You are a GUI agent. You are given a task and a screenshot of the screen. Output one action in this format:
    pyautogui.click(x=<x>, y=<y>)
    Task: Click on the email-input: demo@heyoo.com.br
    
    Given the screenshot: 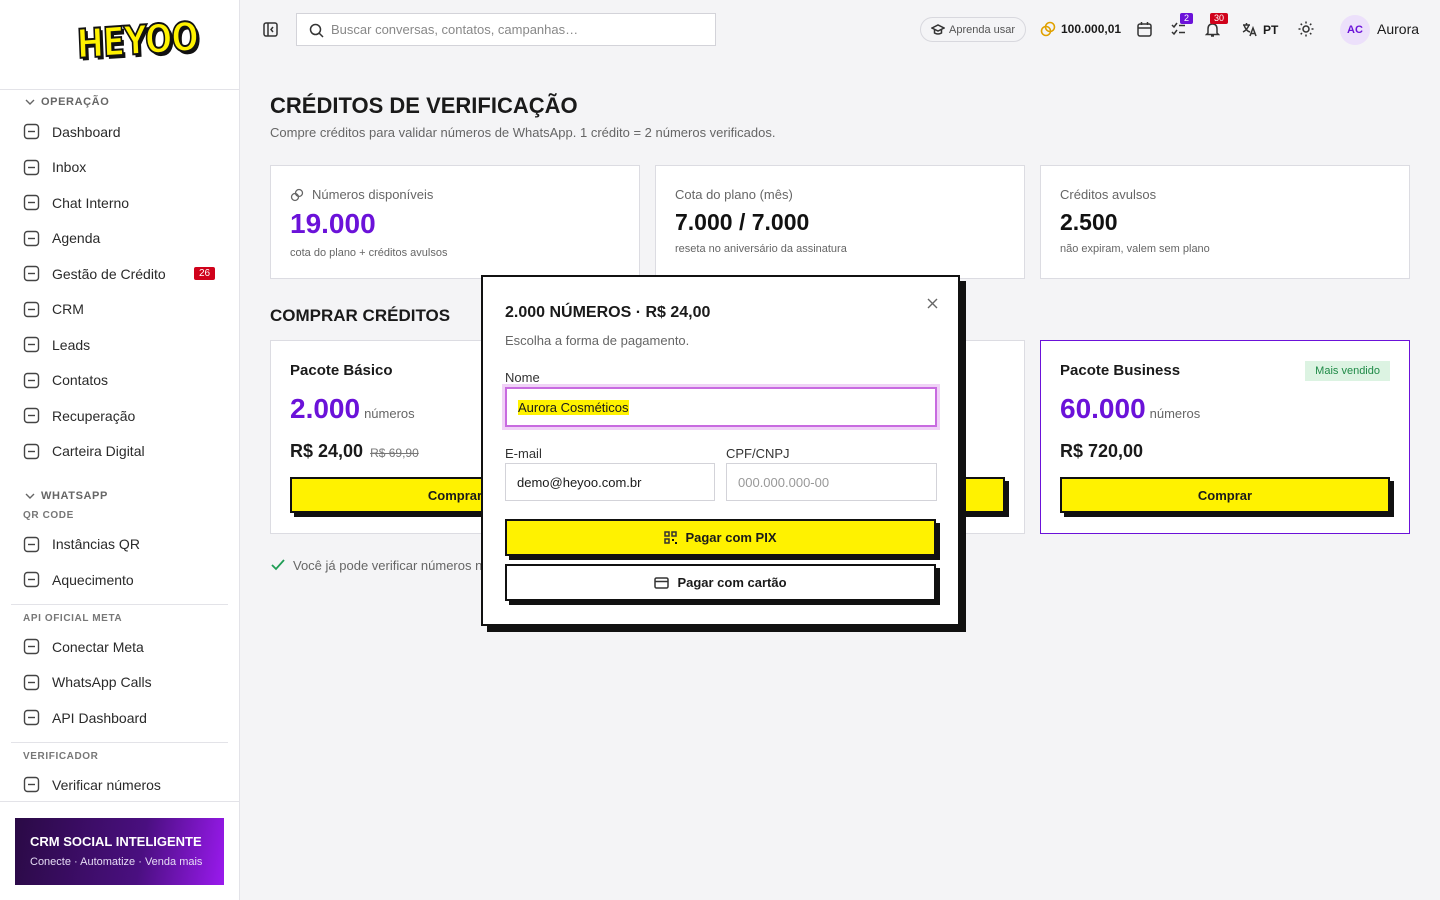 What is the action you would take?
    pyautogui.click(x=610, y=482)
    